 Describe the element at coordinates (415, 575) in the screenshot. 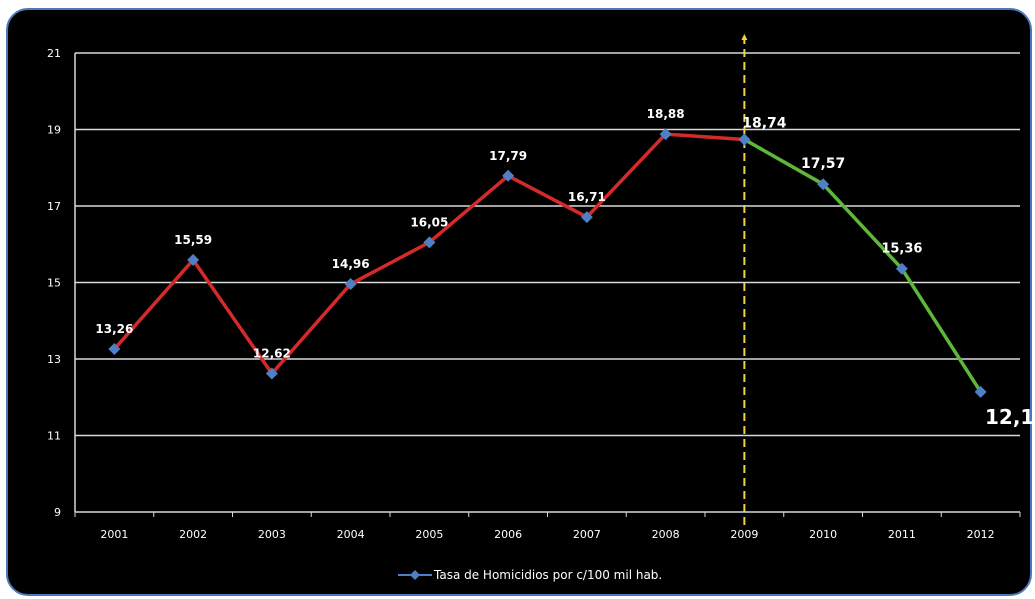

I see `legend-marker` at that location.